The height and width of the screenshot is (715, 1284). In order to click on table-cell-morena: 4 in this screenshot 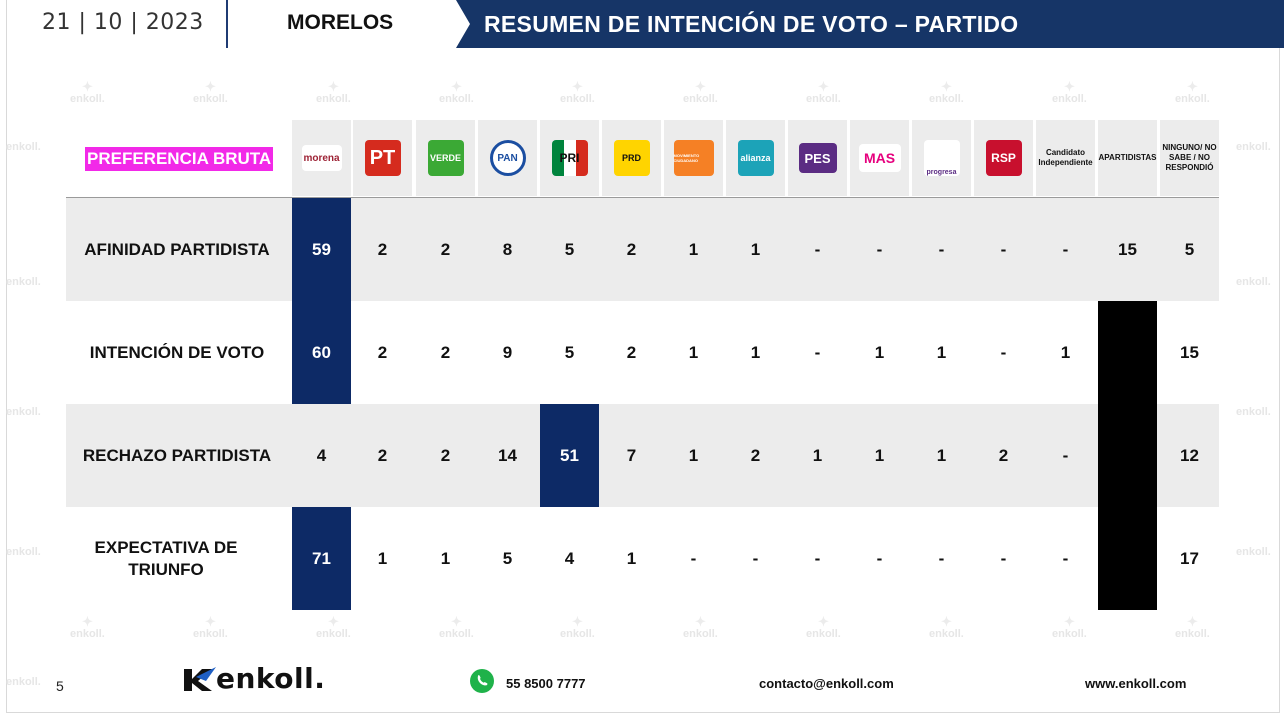, I will do `click(321, 455)`.